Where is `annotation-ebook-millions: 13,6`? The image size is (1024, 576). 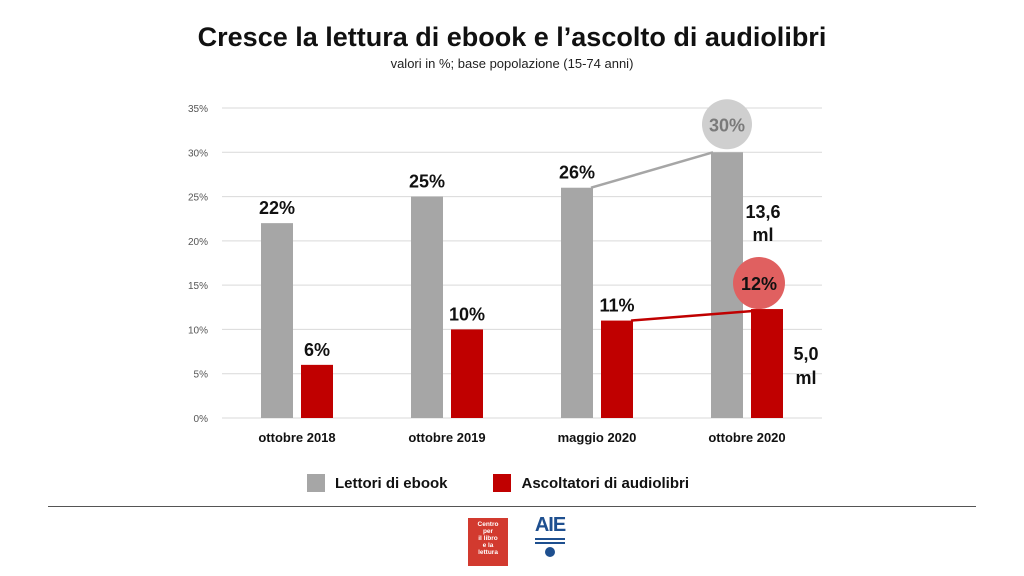
annotation-ebook-millions: 13,6 is located at coordinates (762, 212).